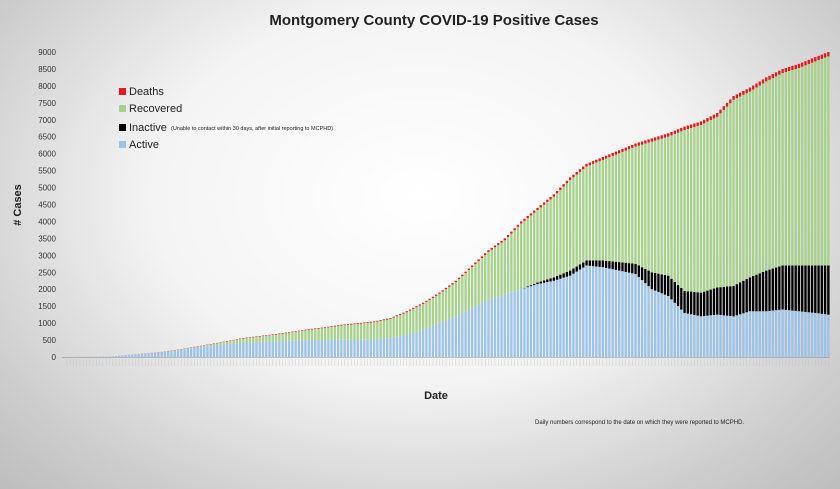 This screenshot has height=489, width=840. What do you see at coordinates (47, 289) in the screenshot?
I see `y-tick-label: 2000` at bounding box center [47, 289].